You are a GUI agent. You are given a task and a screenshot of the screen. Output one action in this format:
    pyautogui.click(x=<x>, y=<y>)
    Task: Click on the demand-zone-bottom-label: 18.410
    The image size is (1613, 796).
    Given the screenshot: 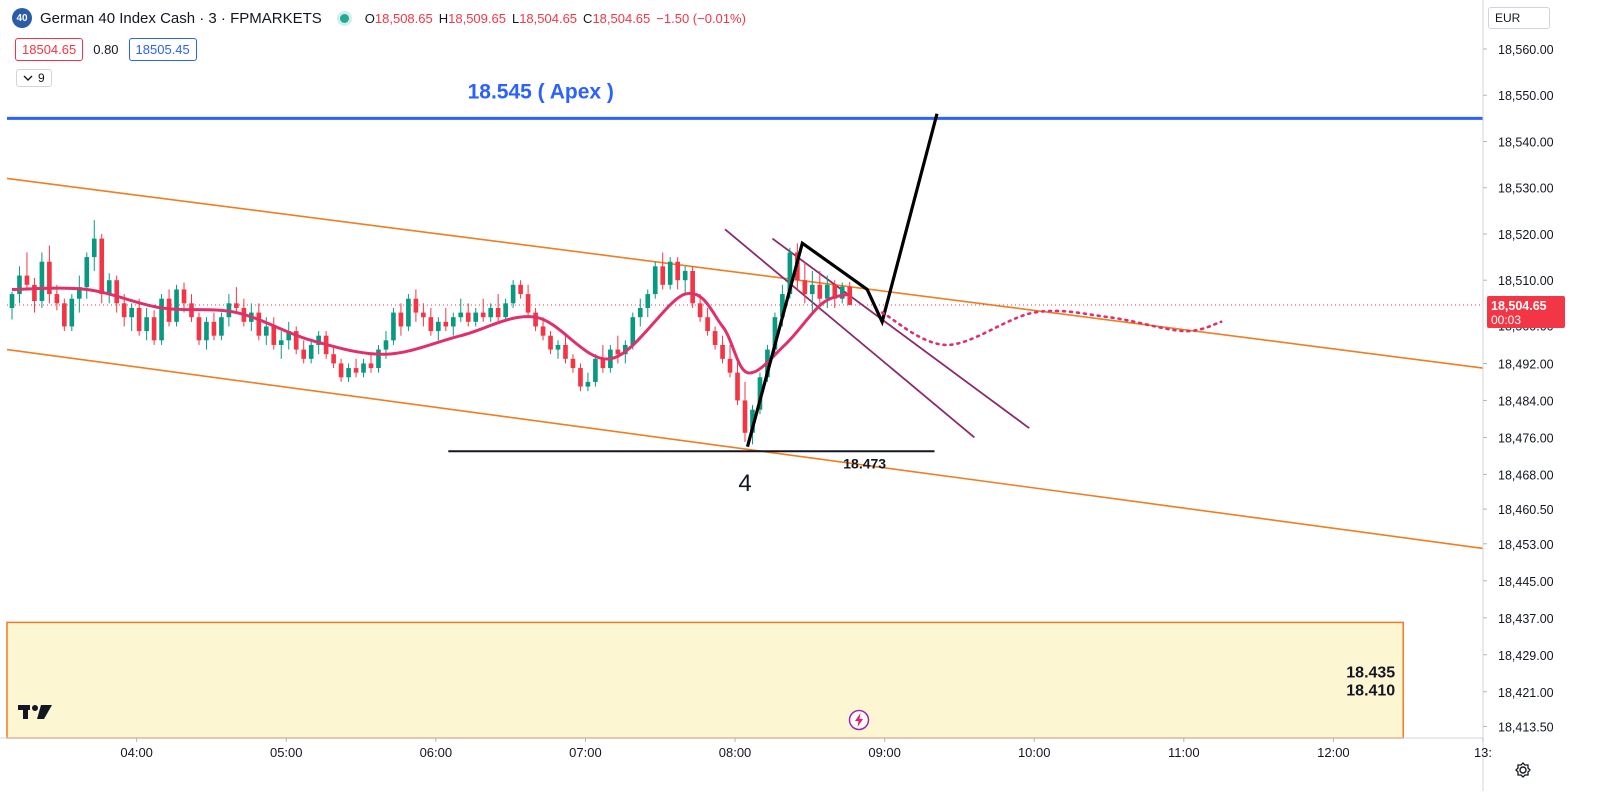 What is the action you would take?
    pyautogui.click(x=1370, y=690)
    